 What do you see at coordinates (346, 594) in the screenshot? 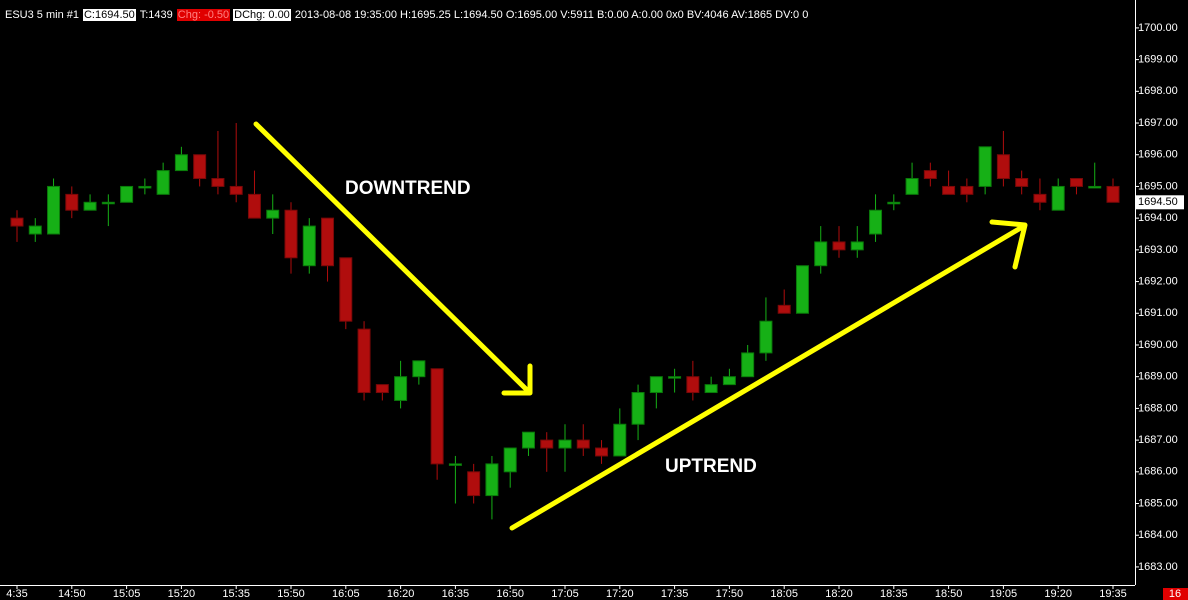
I see `x-tick-label: 16:05` at bounding box center [346, 594].